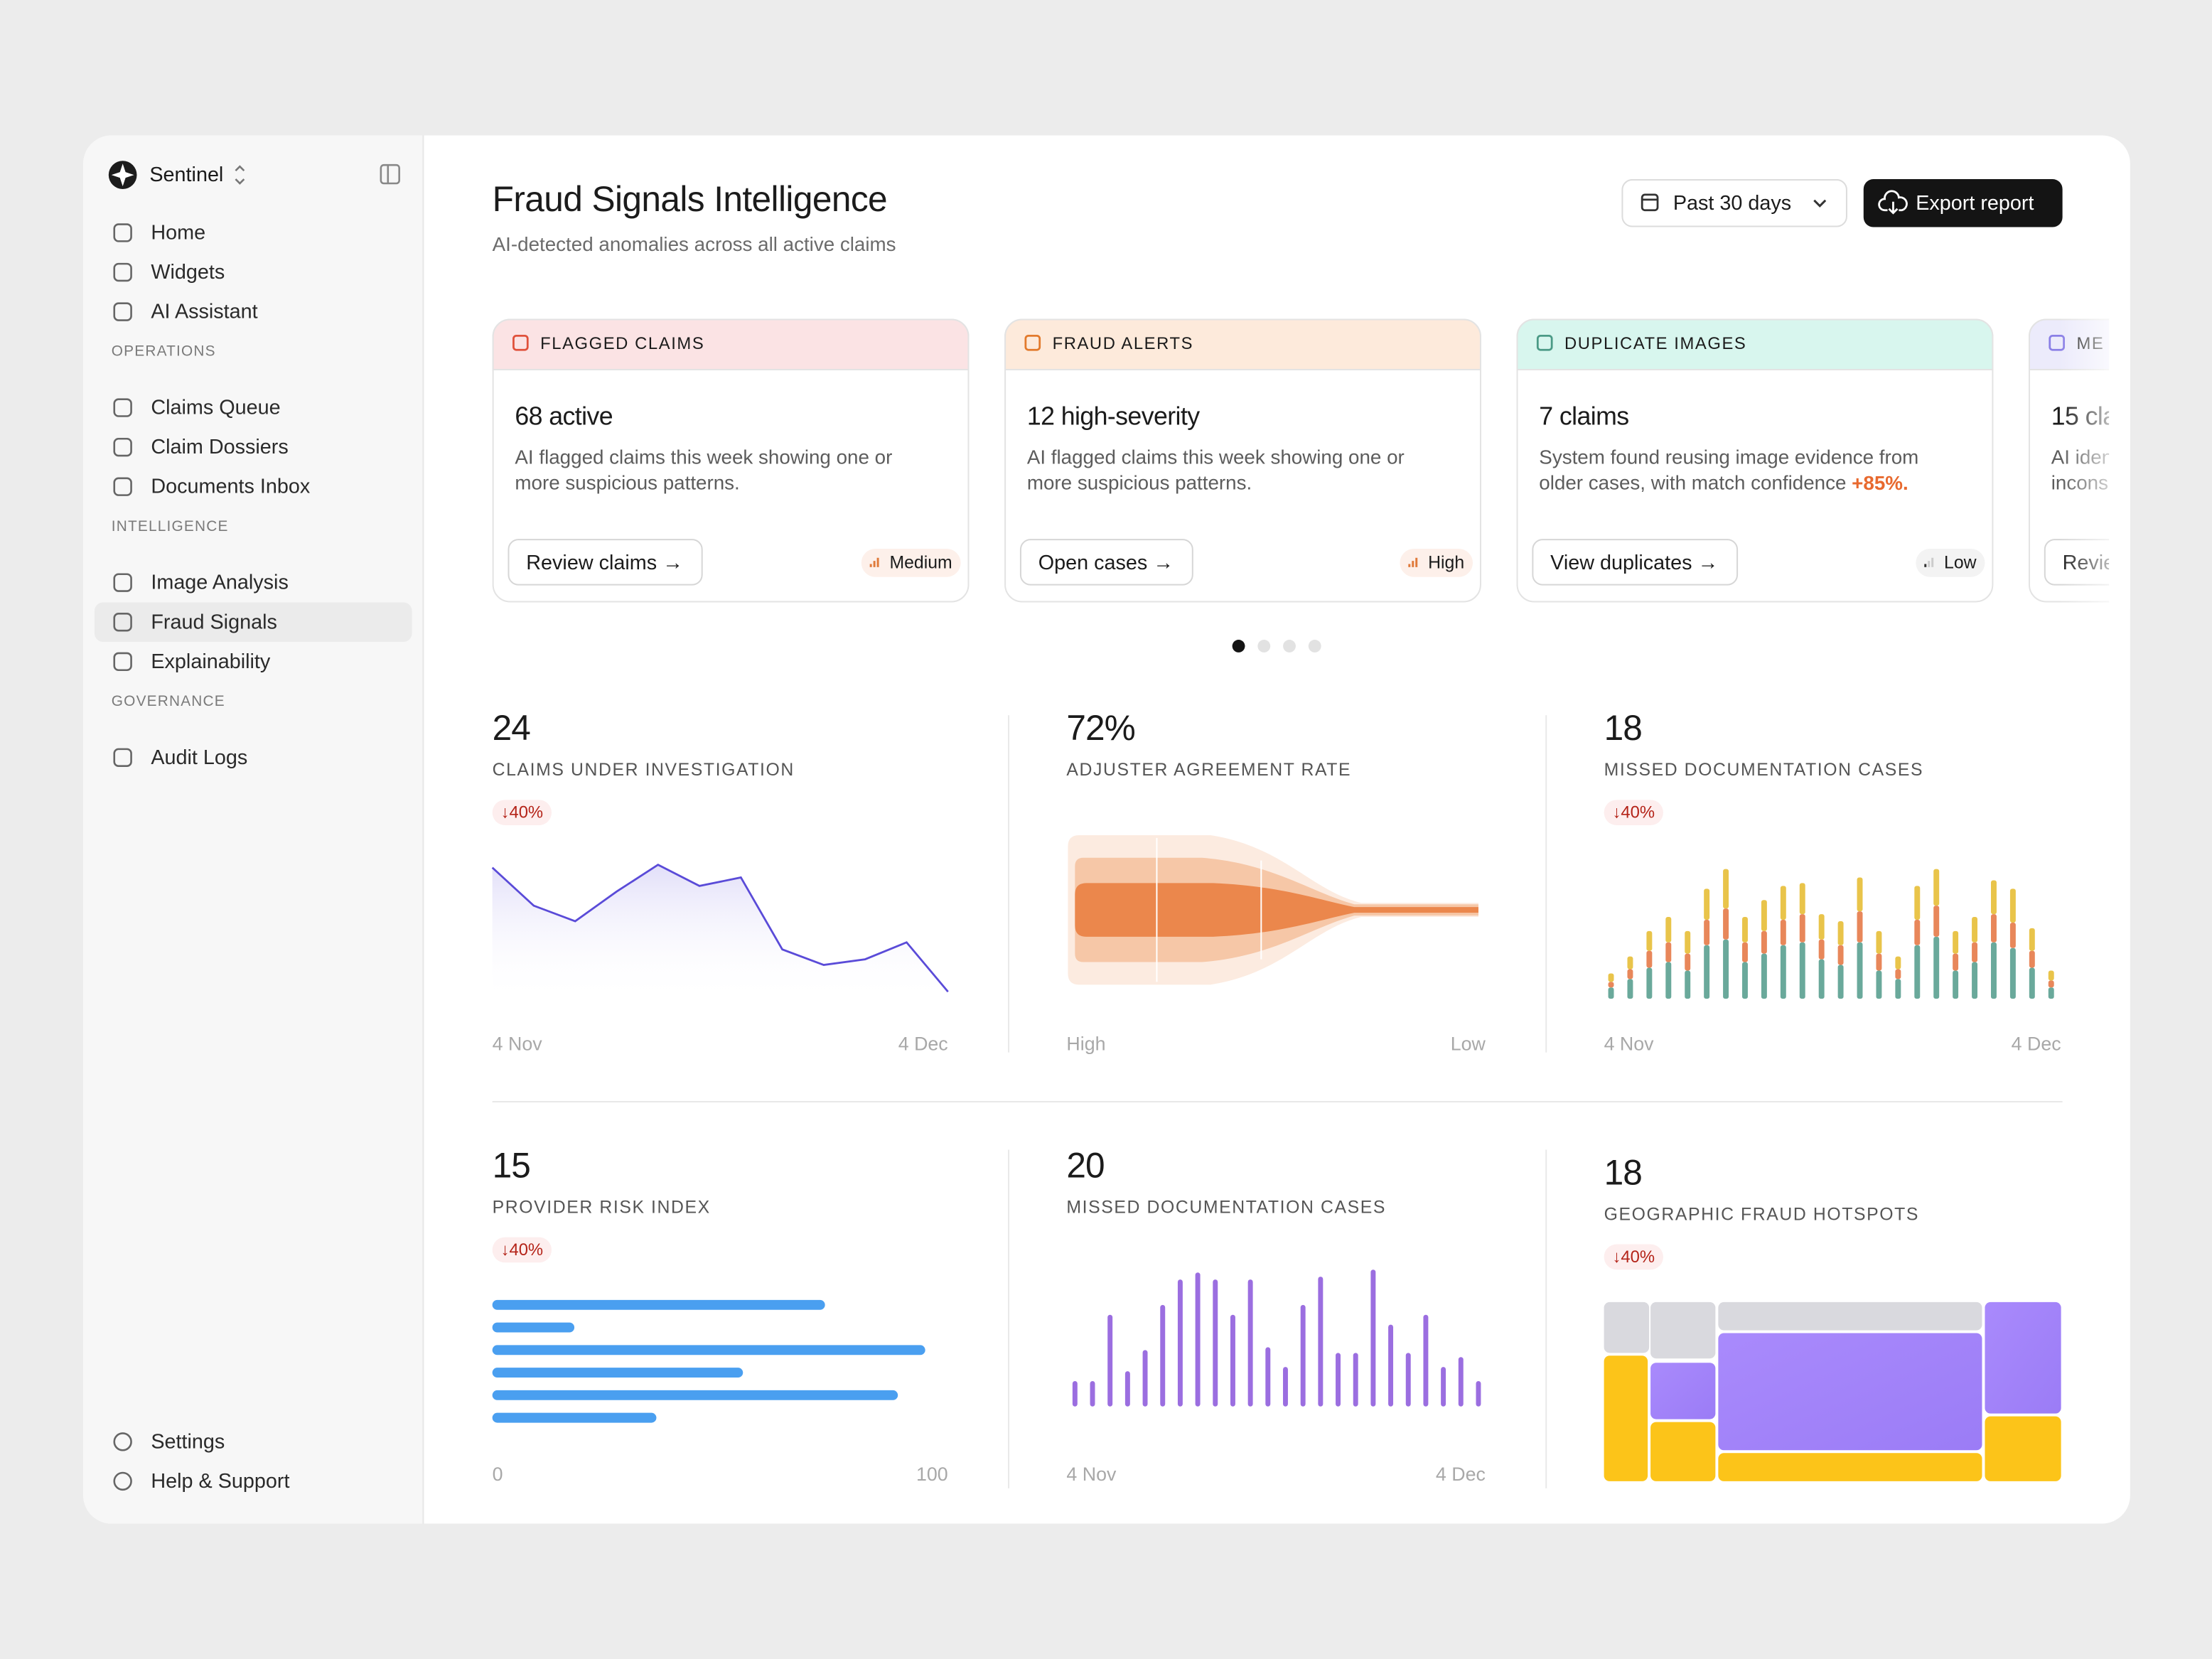 The width and height of the screenshot is (2212, 1659). What do you see at coordinates (1544, 342) in the screenshot?
I see `card-icon` at bounding box center [1544, 342].